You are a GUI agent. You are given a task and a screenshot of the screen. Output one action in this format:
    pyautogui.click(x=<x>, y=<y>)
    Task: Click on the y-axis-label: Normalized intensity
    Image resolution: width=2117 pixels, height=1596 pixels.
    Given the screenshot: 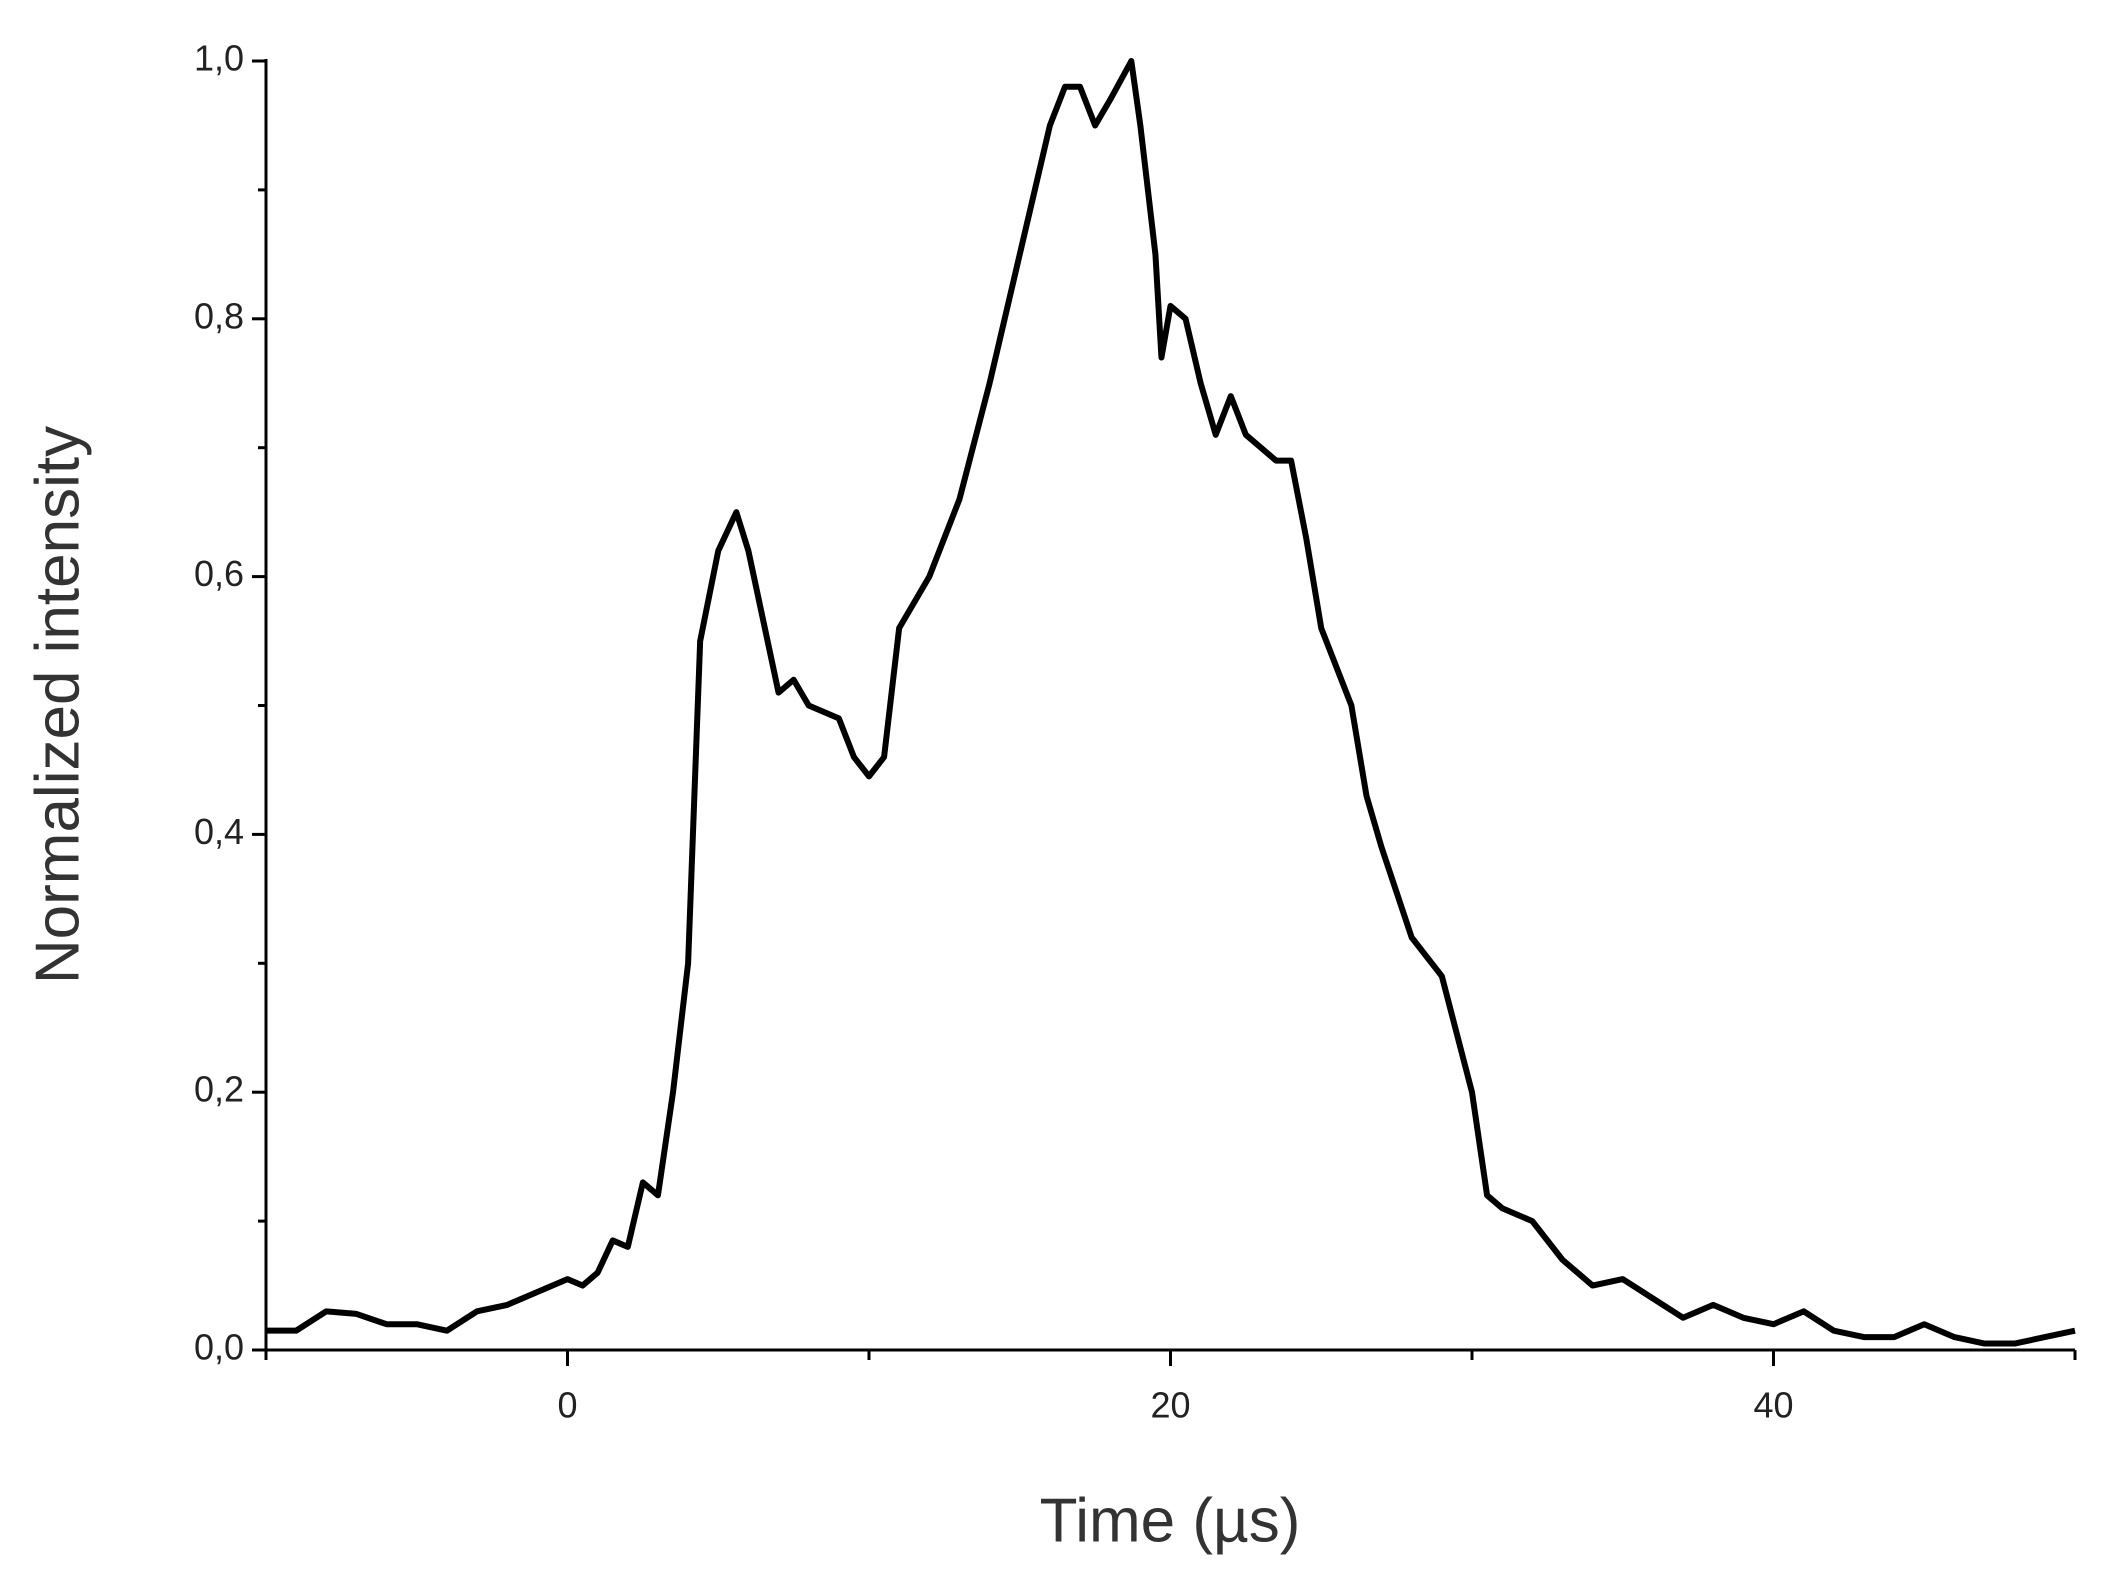 What is the action you would take?
    pyautogui.click(x=57, y=705)
    